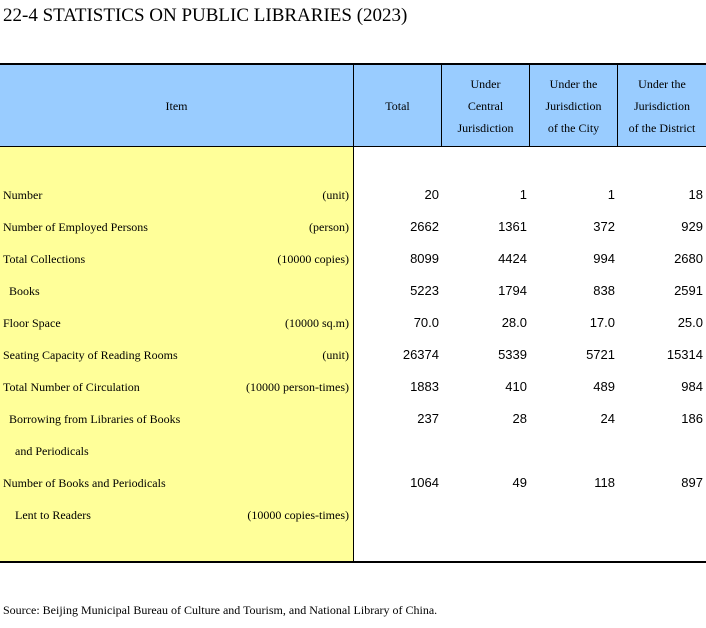  What do you see at coordinates (75, 227) in the screenshot?
I see `row-label: Number of Employed Persons` at bounding box center [75, 227].